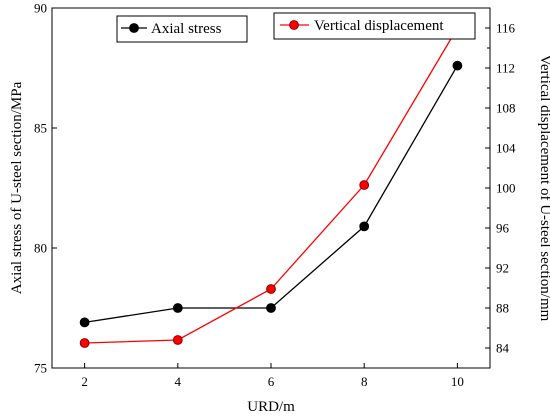 This screenshot has height=420, width=550. What do you see at coordinates (506, 28) in the screenshot?
I see `right-y-tick-label: 116` at bounding box center [506, 28].